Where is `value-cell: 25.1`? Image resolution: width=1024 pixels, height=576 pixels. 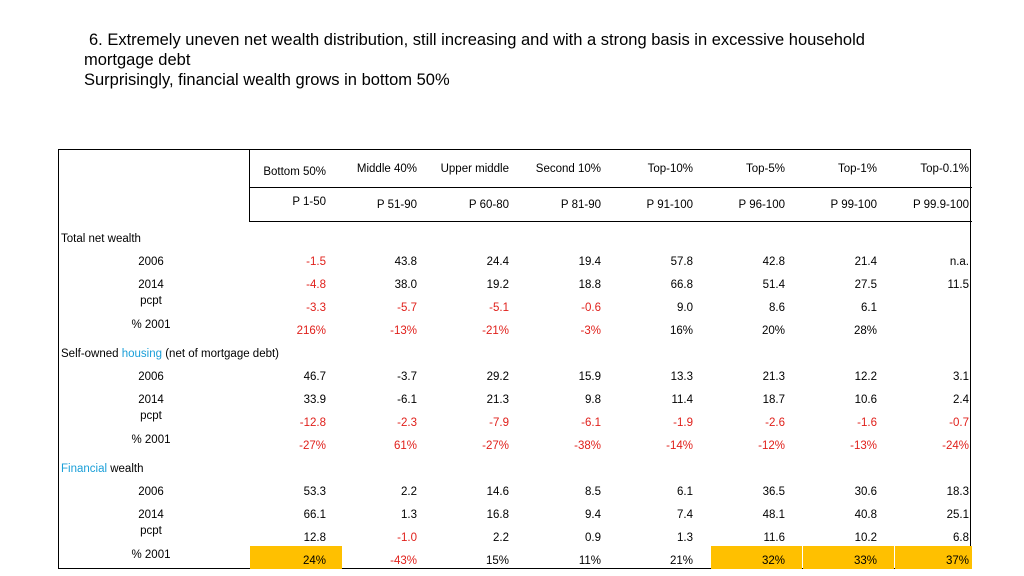 value-cell: 25.1 is located at coordinates (957, 515).